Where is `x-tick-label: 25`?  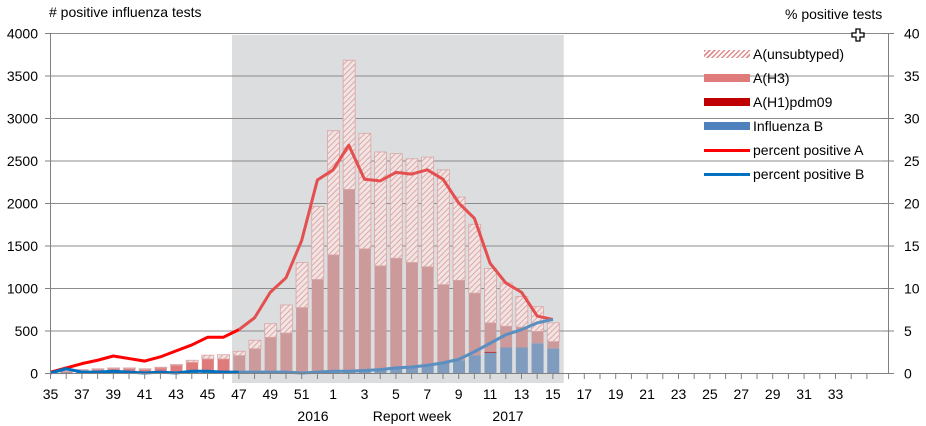 x-tick-label: 25 is located at coordinates (710, 394).